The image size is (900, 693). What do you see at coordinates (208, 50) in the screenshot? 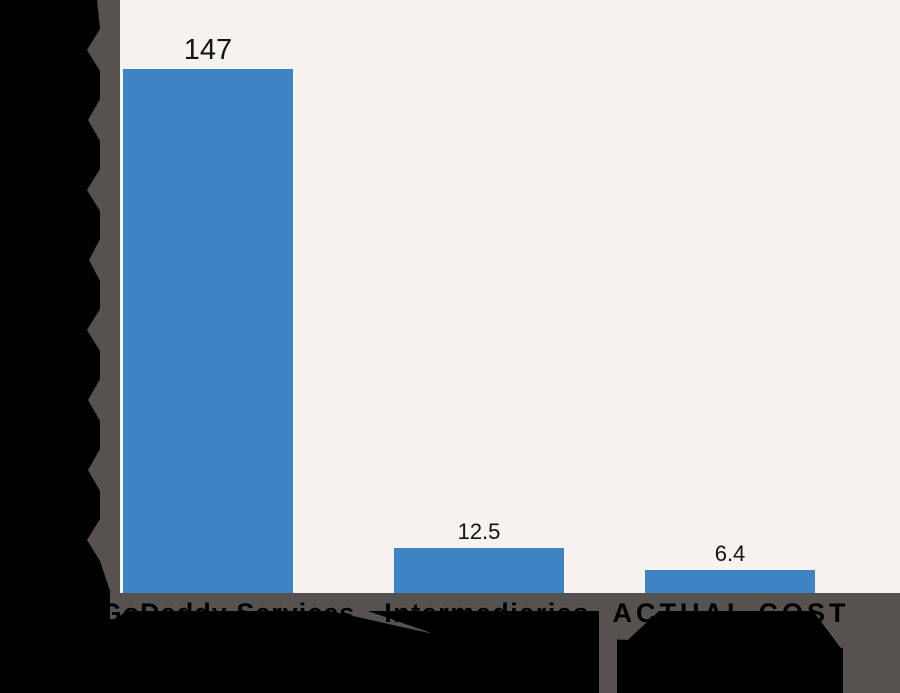
I see `bar-value-label-0: 147` at bounding box center [208, 50].